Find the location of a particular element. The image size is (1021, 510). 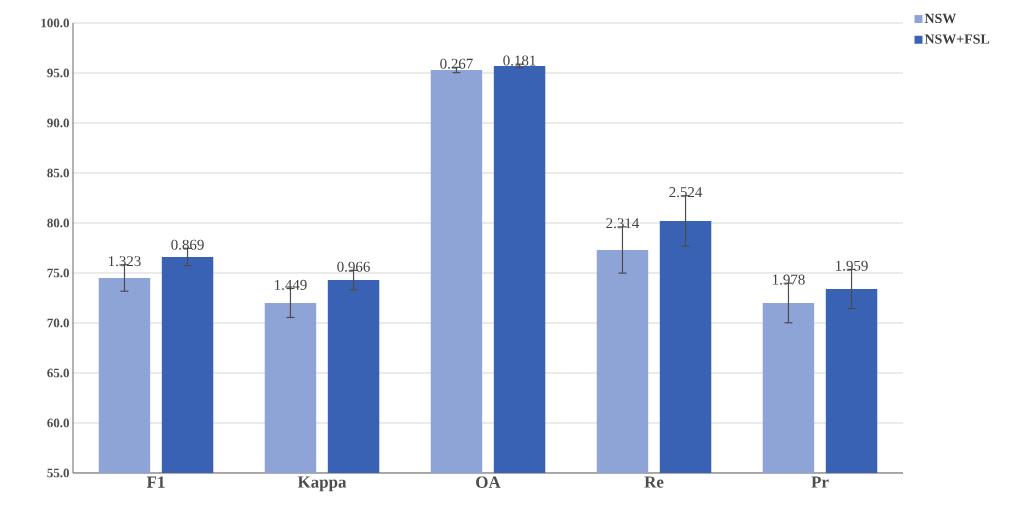

annotation: 2.524 is located at coordinates (686, 192).